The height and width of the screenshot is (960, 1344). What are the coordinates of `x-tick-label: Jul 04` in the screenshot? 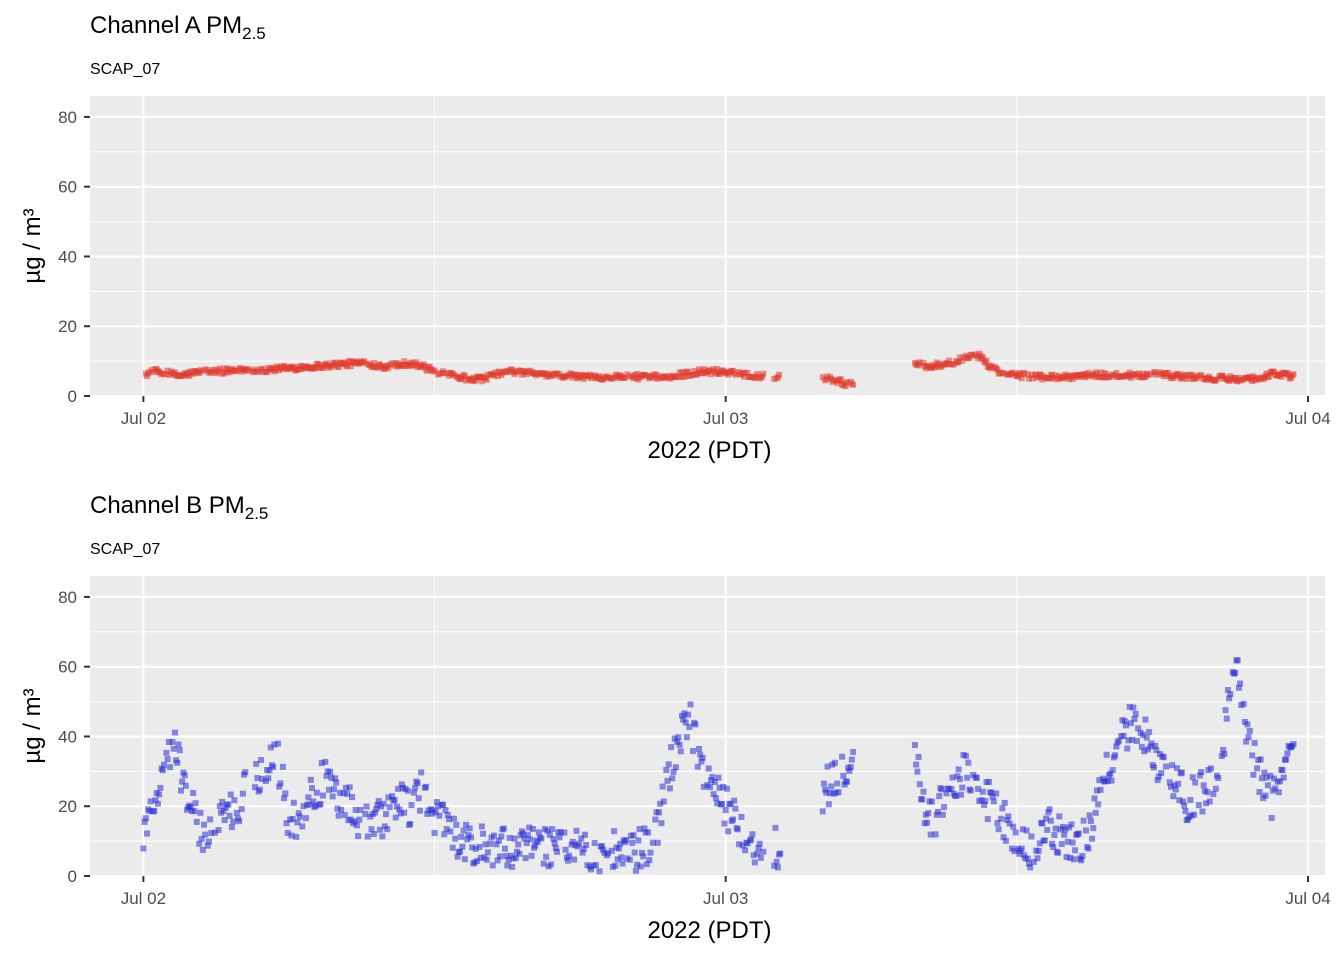 It's located at (1307, 898).